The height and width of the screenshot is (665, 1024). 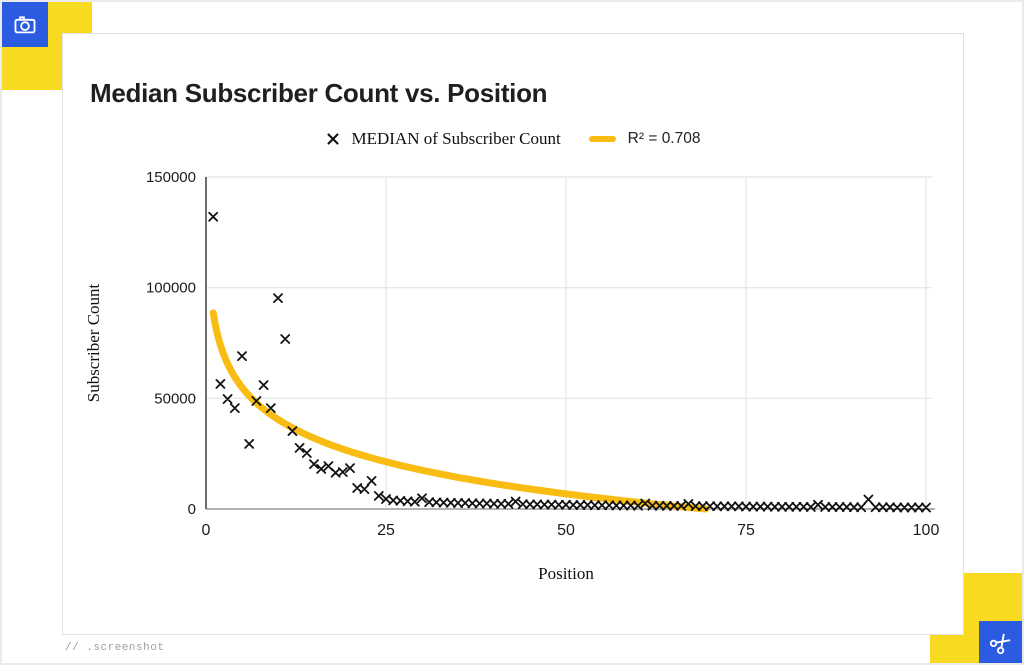 What do you see at coordinates (115, 648) in the screenshot?
I see `footer-caption: // .screenshot` at bounding box center [115, 648].